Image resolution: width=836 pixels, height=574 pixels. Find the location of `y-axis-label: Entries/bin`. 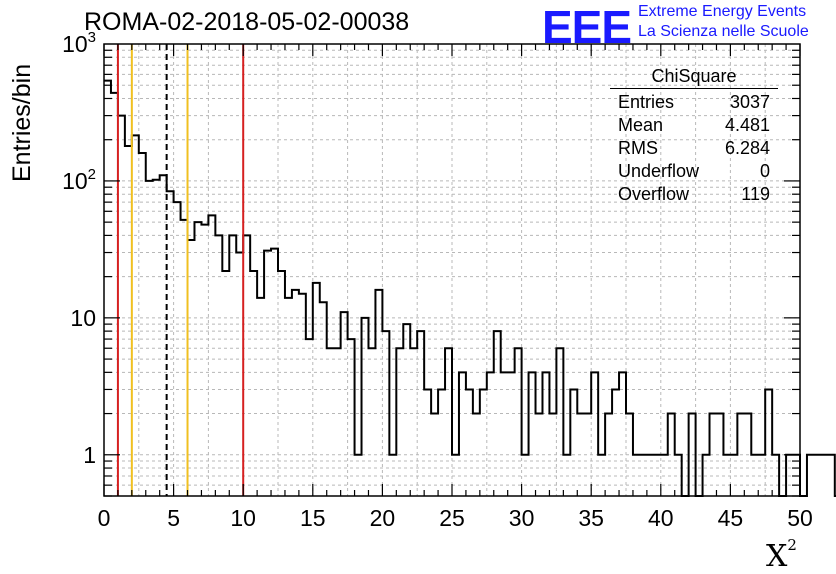

y-axis-label: Entries/bin is located at coordinates (22, 122).